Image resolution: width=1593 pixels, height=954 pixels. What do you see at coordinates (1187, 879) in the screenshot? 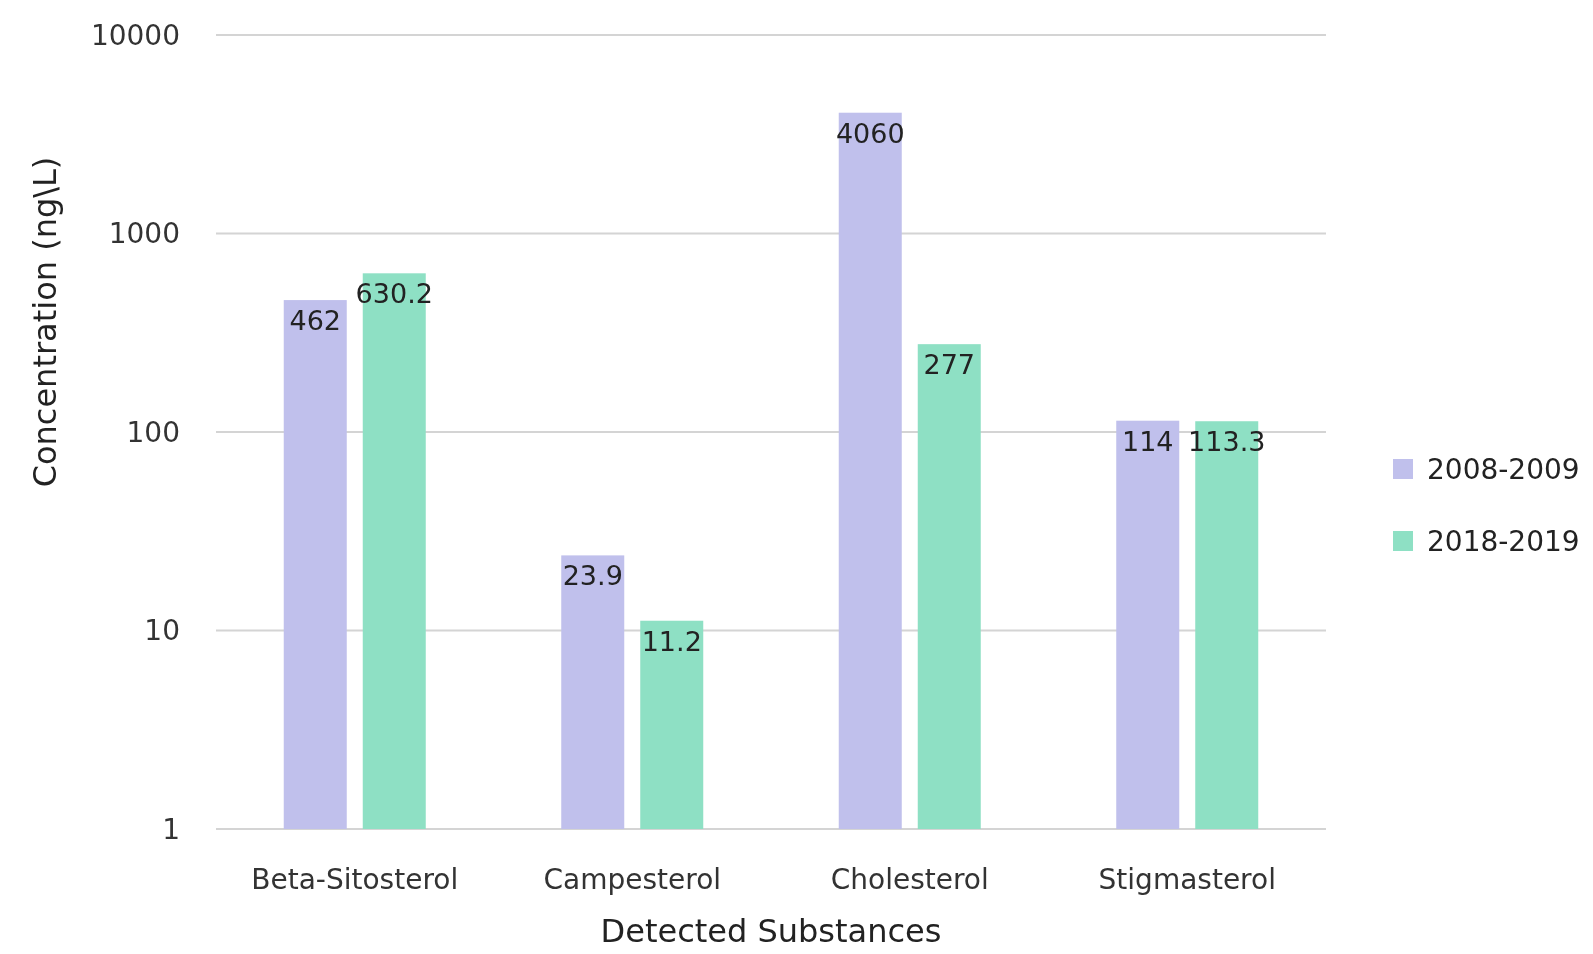
I see `x-tick-label: Stigmasterol` at bounding box center [1187, 879].